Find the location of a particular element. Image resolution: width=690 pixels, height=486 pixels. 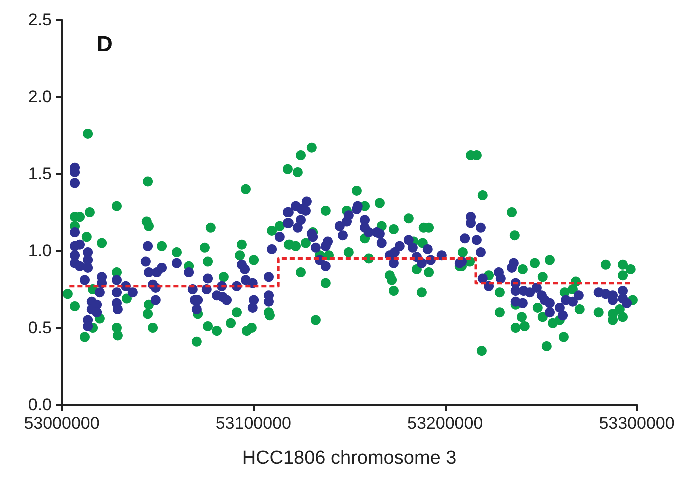

x-tick-label: 53100000 is located at coordinates (254, 423).